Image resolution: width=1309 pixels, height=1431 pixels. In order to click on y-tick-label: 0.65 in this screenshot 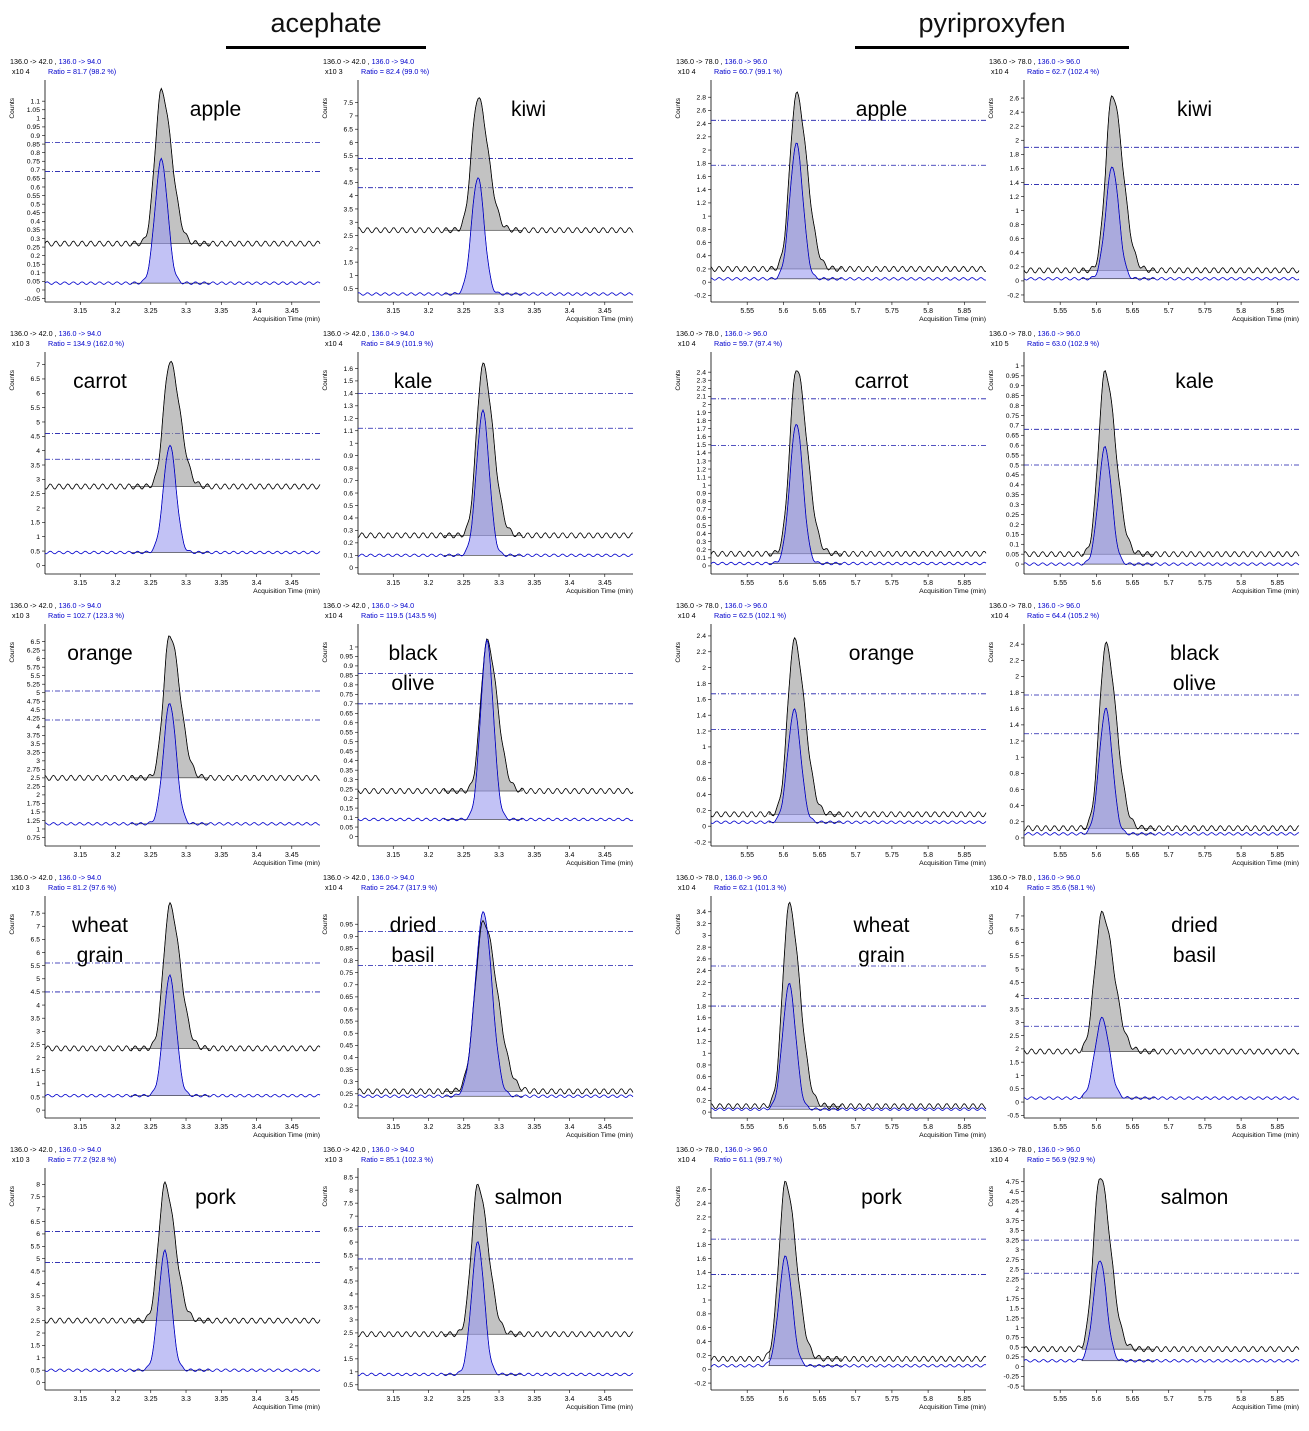, I will do `click(346, 997)`.